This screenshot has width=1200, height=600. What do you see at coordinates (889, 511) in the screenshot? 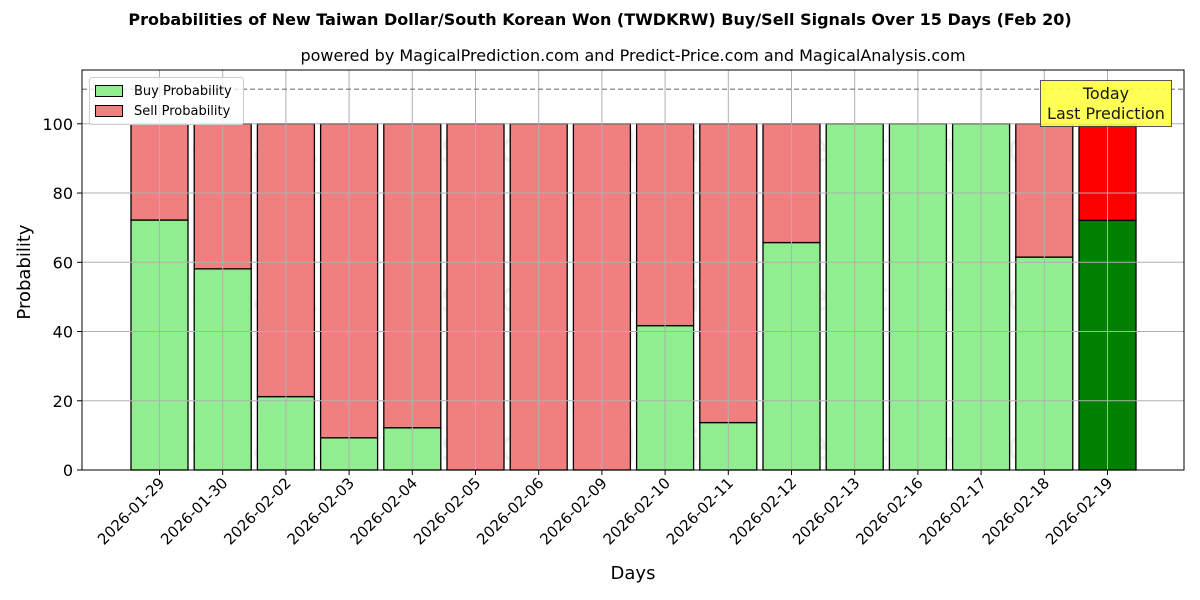
I see `x-tick-label: 2026-02-16` at bounding box center [889, 511].